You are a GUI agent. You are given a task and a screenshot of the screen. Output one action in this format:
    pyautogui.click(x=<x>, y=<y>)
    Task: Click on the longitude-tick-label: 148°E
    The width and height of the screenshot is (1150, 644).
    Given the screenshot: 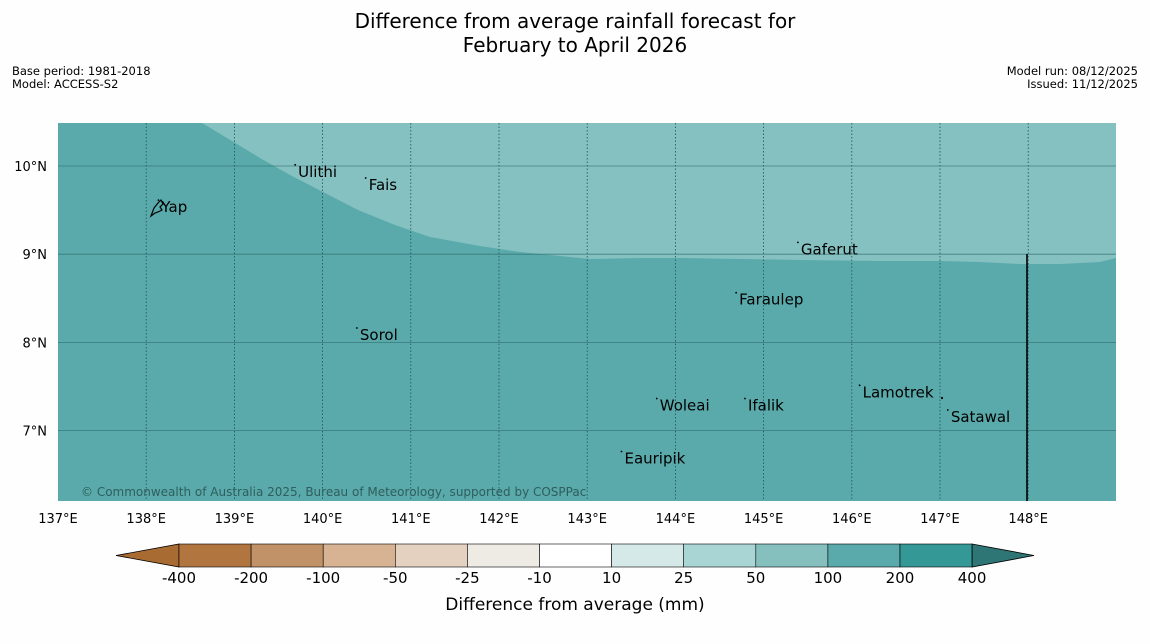 What is the action you would take?
    pyautogui.click(x=1028, y=519)
    